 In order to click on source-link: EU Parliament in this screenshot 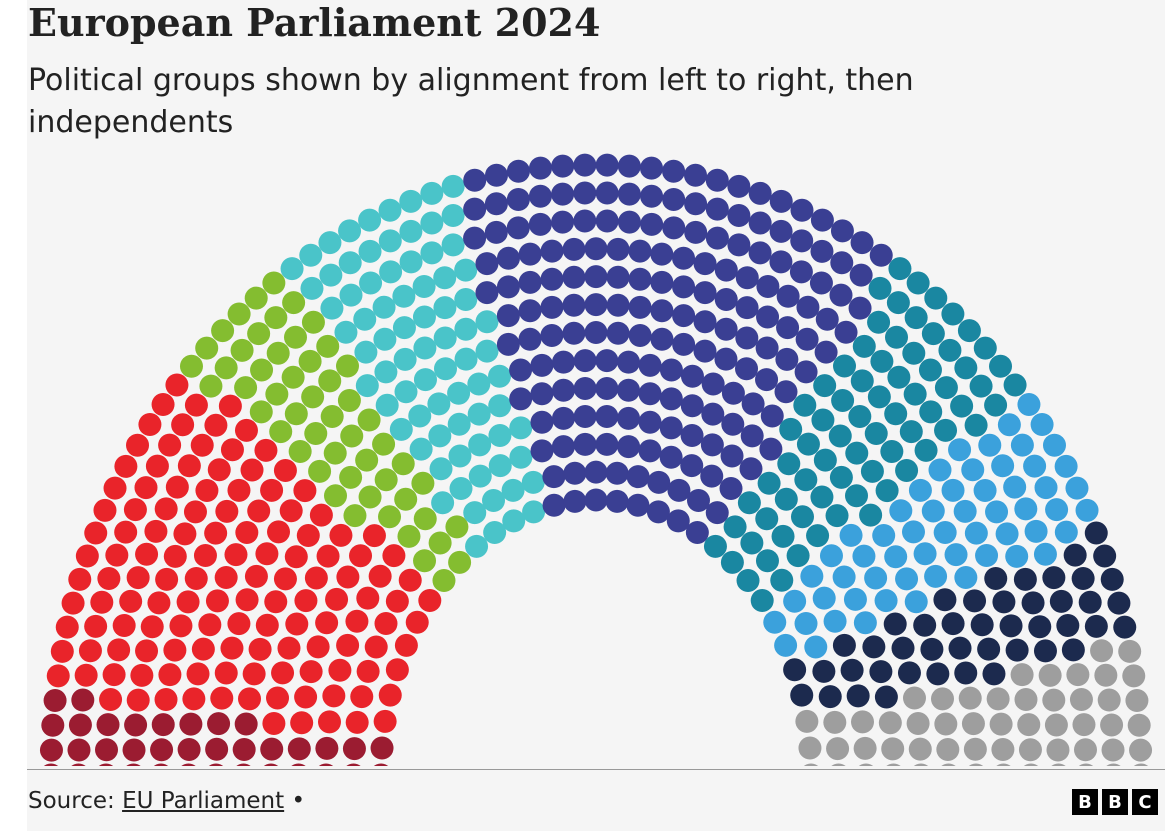, I will do `click(203, 801)`.